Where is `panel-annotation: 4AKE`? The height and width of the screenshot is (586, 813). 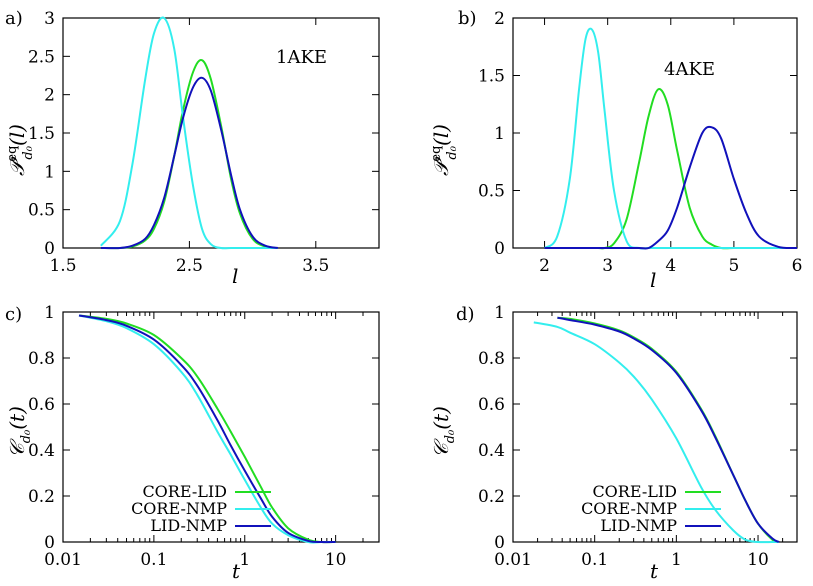 panel-annotation: 4AKE is located at coordinates (689, 69).